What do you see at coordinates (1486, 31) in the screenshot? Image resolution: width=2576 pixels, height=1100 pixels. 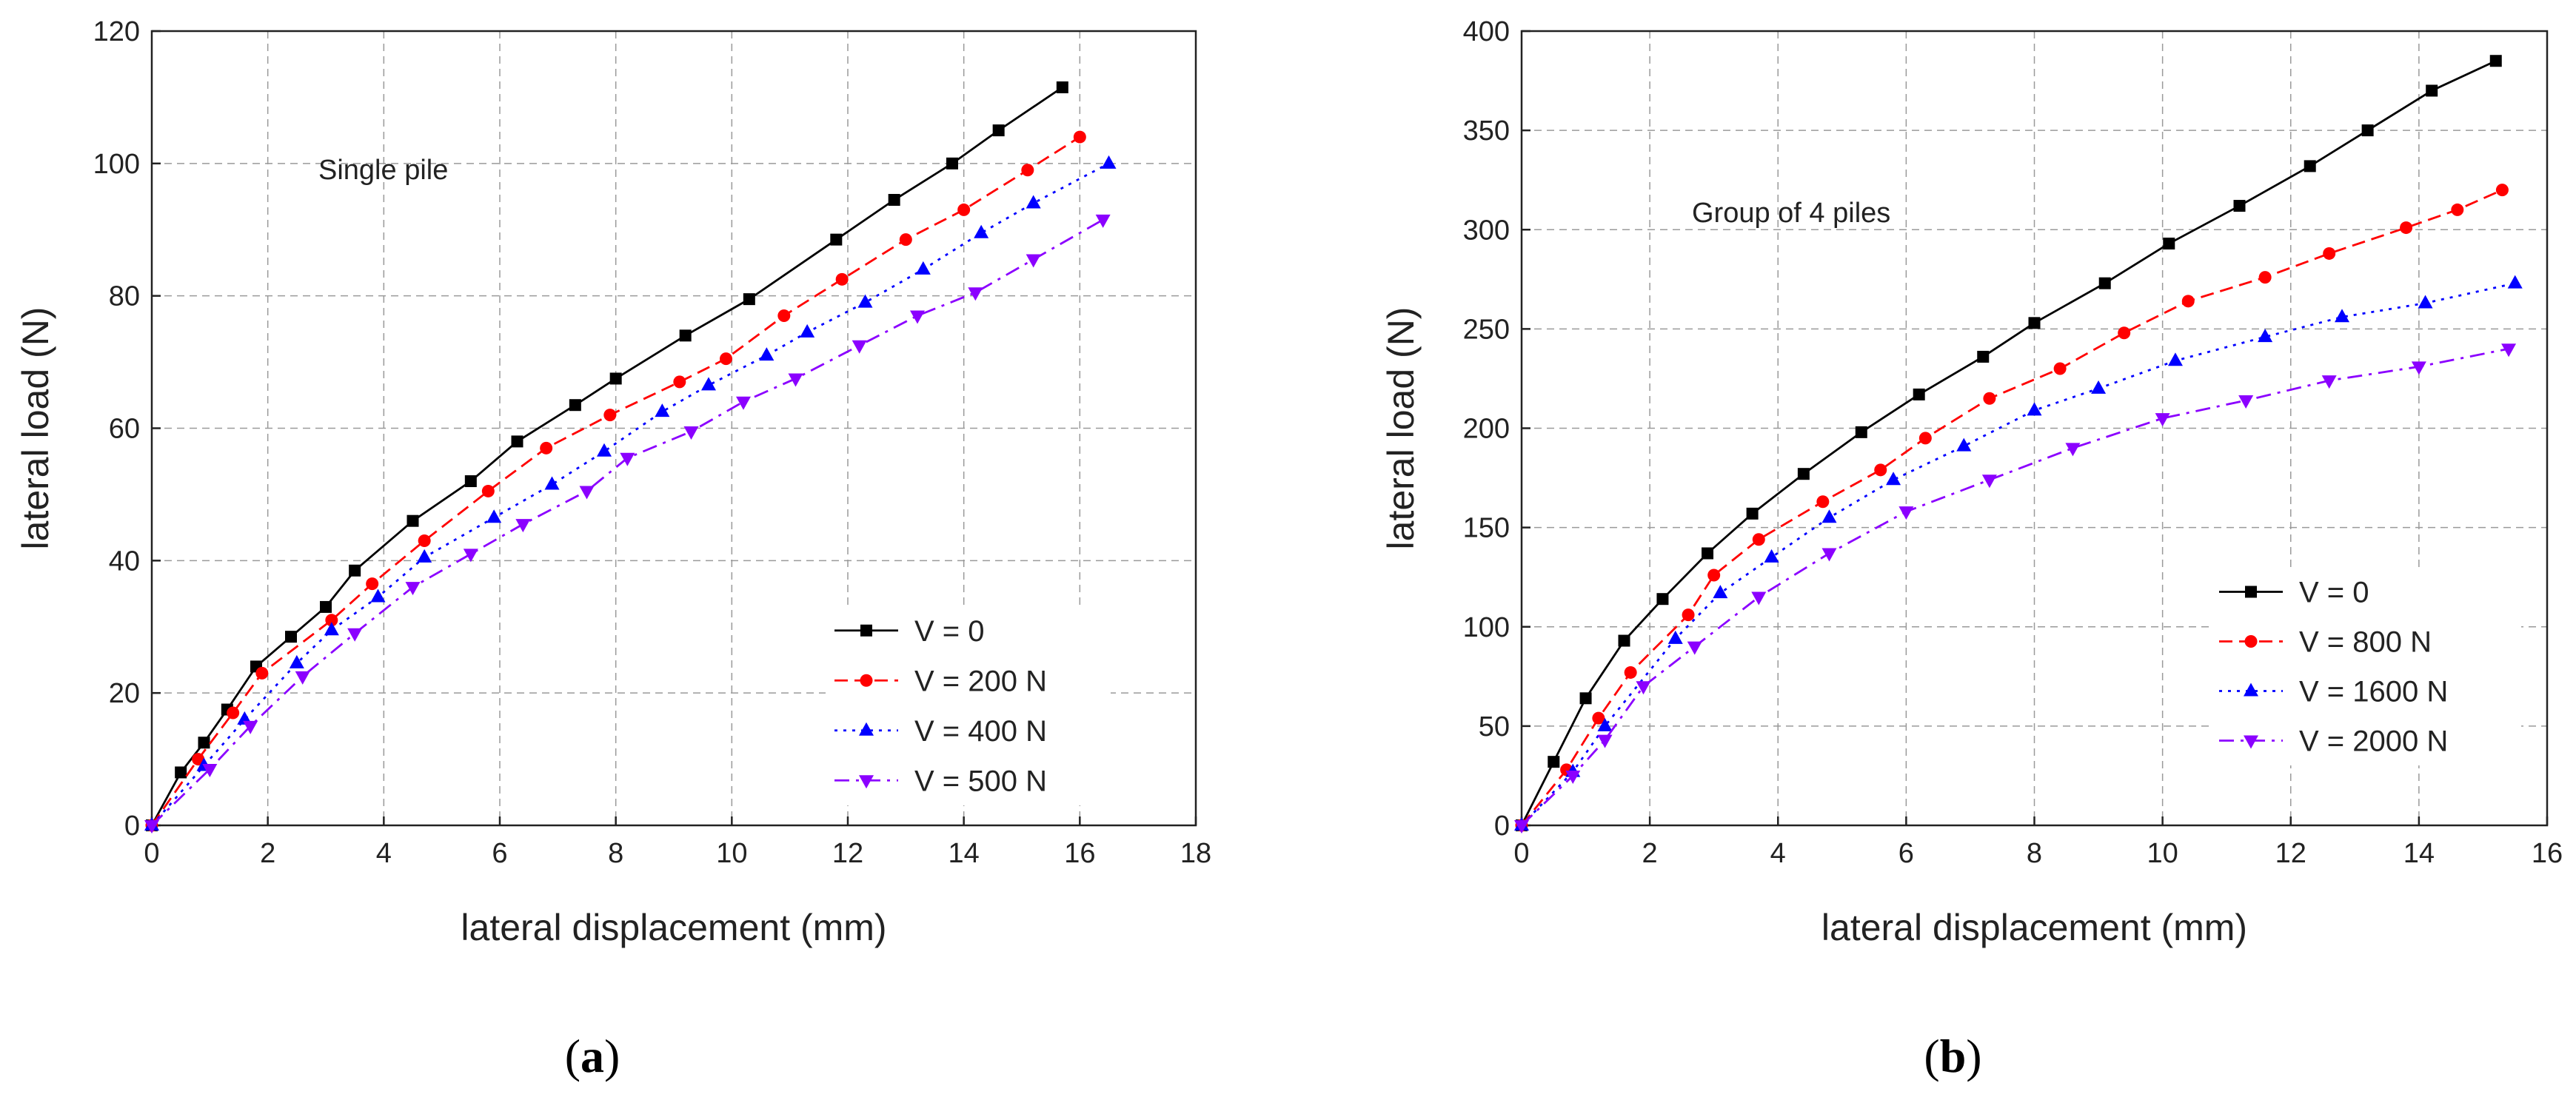 I see `y-tick-label: 400` at bounding box center [1486, 31].